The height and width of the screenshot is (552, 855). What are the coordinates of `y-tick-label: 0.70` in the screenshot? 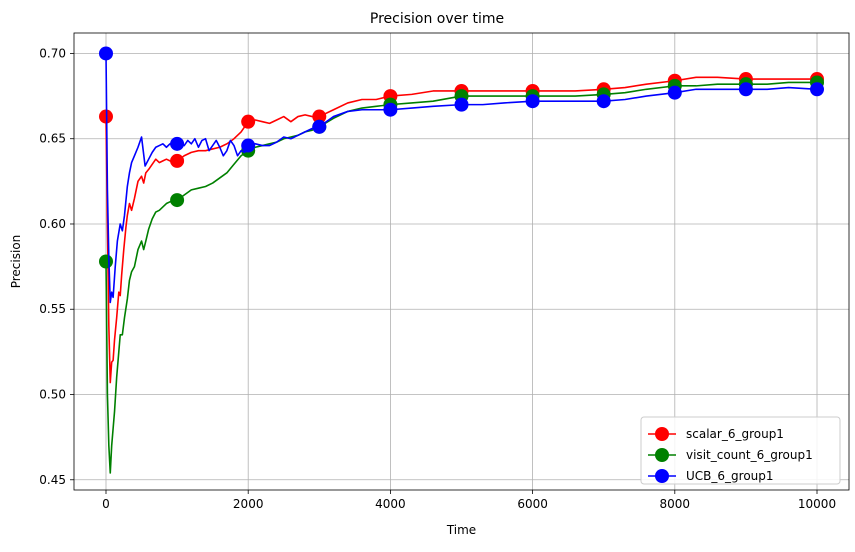 It's located at (52, 53).